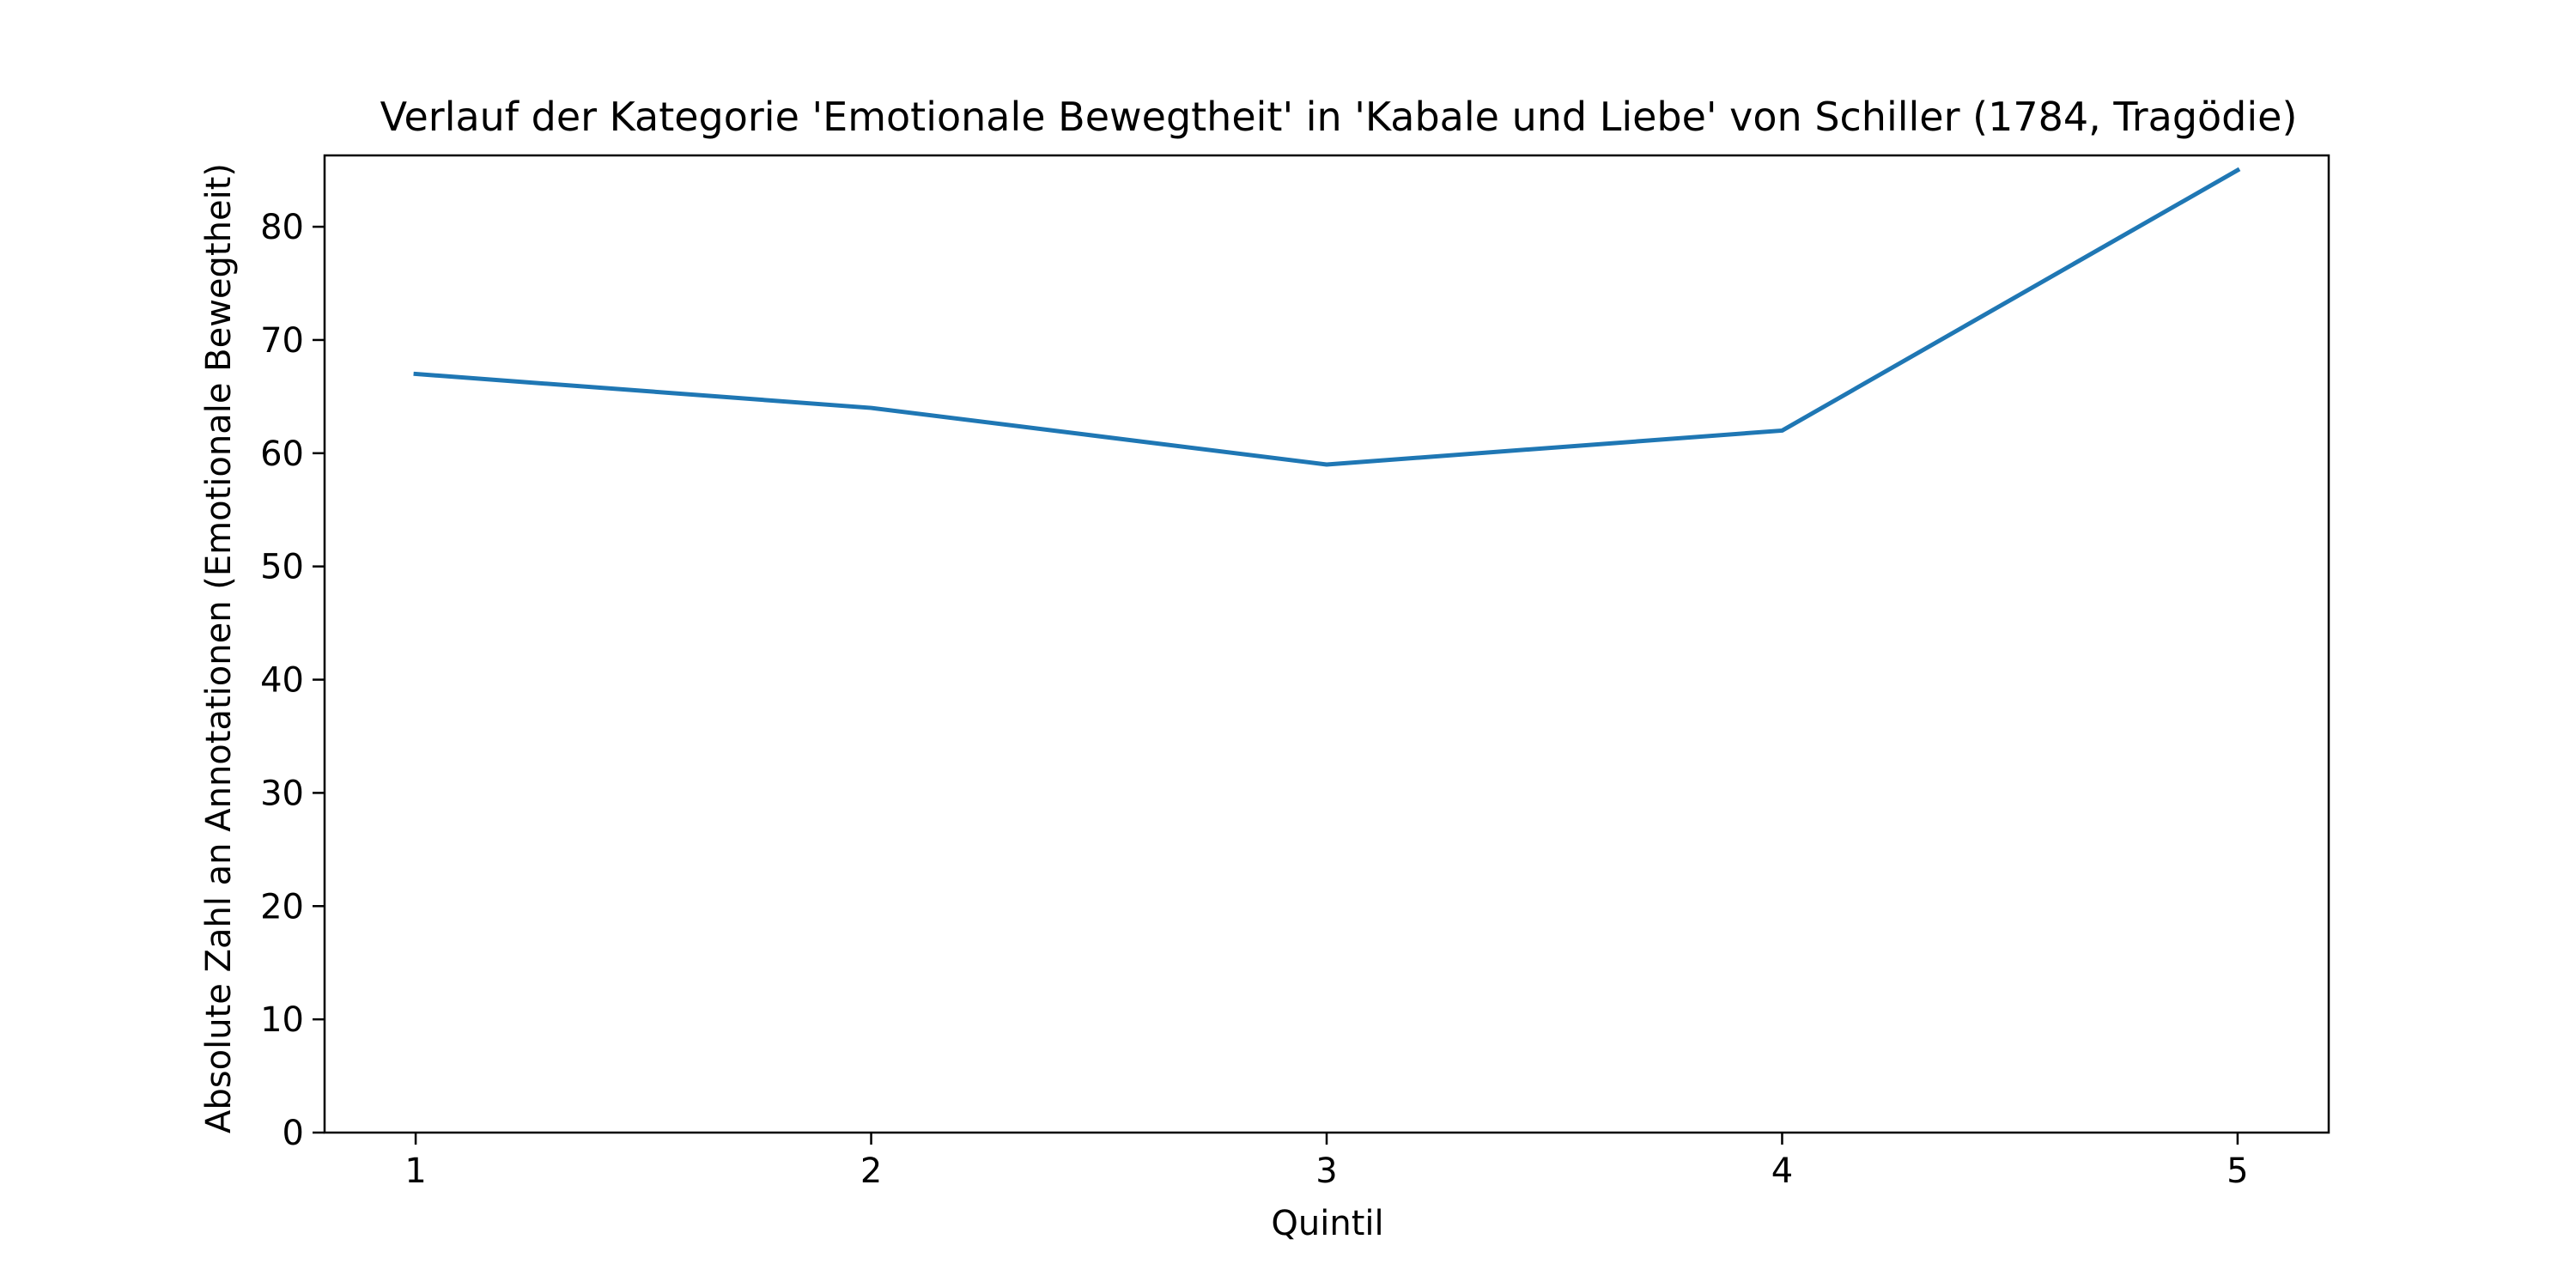 Image resolution: width=2576 pixels, height=1288 pixels. I want to click on x-tick-label: 1, so click(415, 1171).